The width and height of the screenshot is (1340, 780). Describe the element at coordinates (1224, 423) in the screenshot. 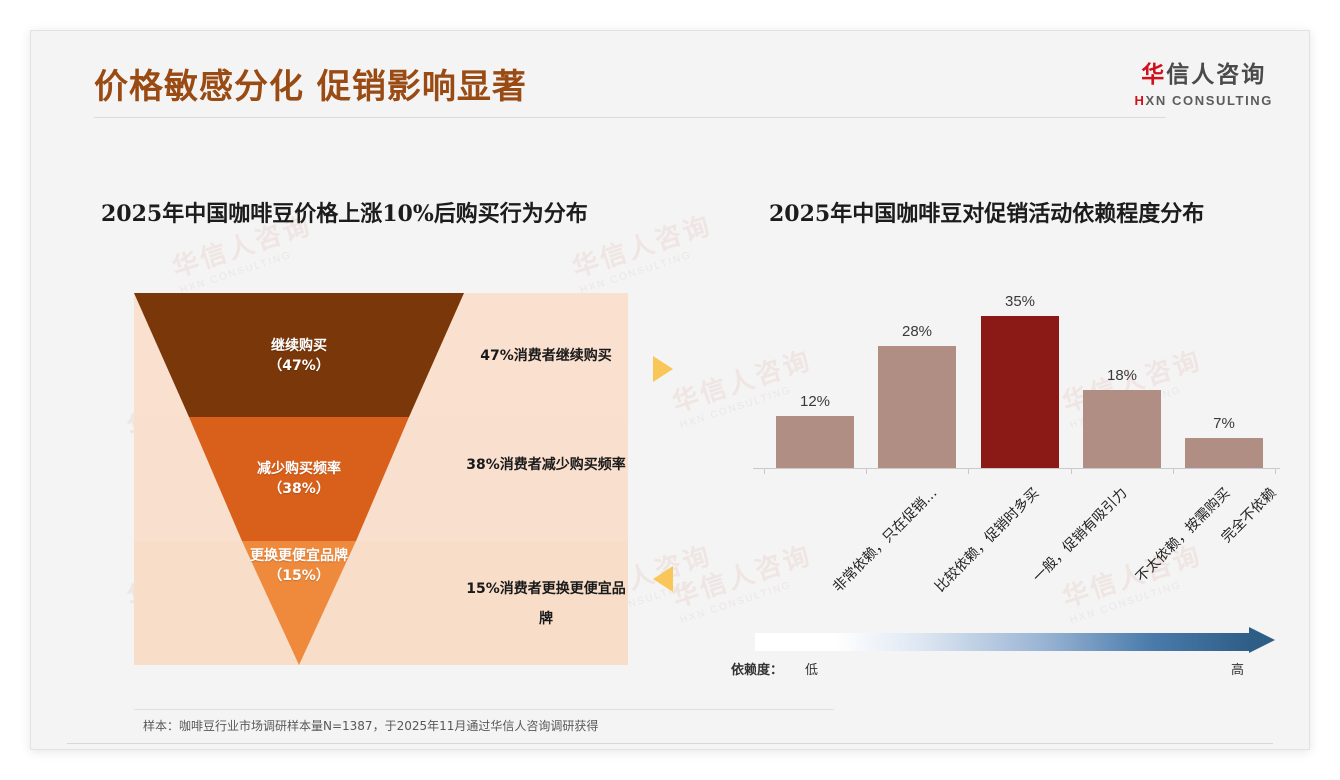

I see `bar-value-label-4: 7%` at that location.